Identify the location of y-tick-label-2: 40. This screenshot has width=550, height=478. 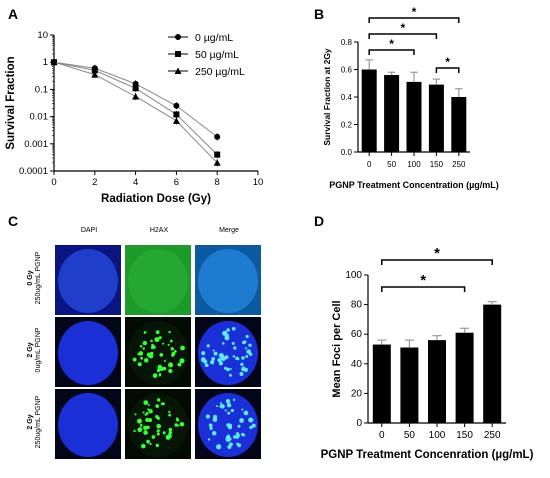
(357, 364).